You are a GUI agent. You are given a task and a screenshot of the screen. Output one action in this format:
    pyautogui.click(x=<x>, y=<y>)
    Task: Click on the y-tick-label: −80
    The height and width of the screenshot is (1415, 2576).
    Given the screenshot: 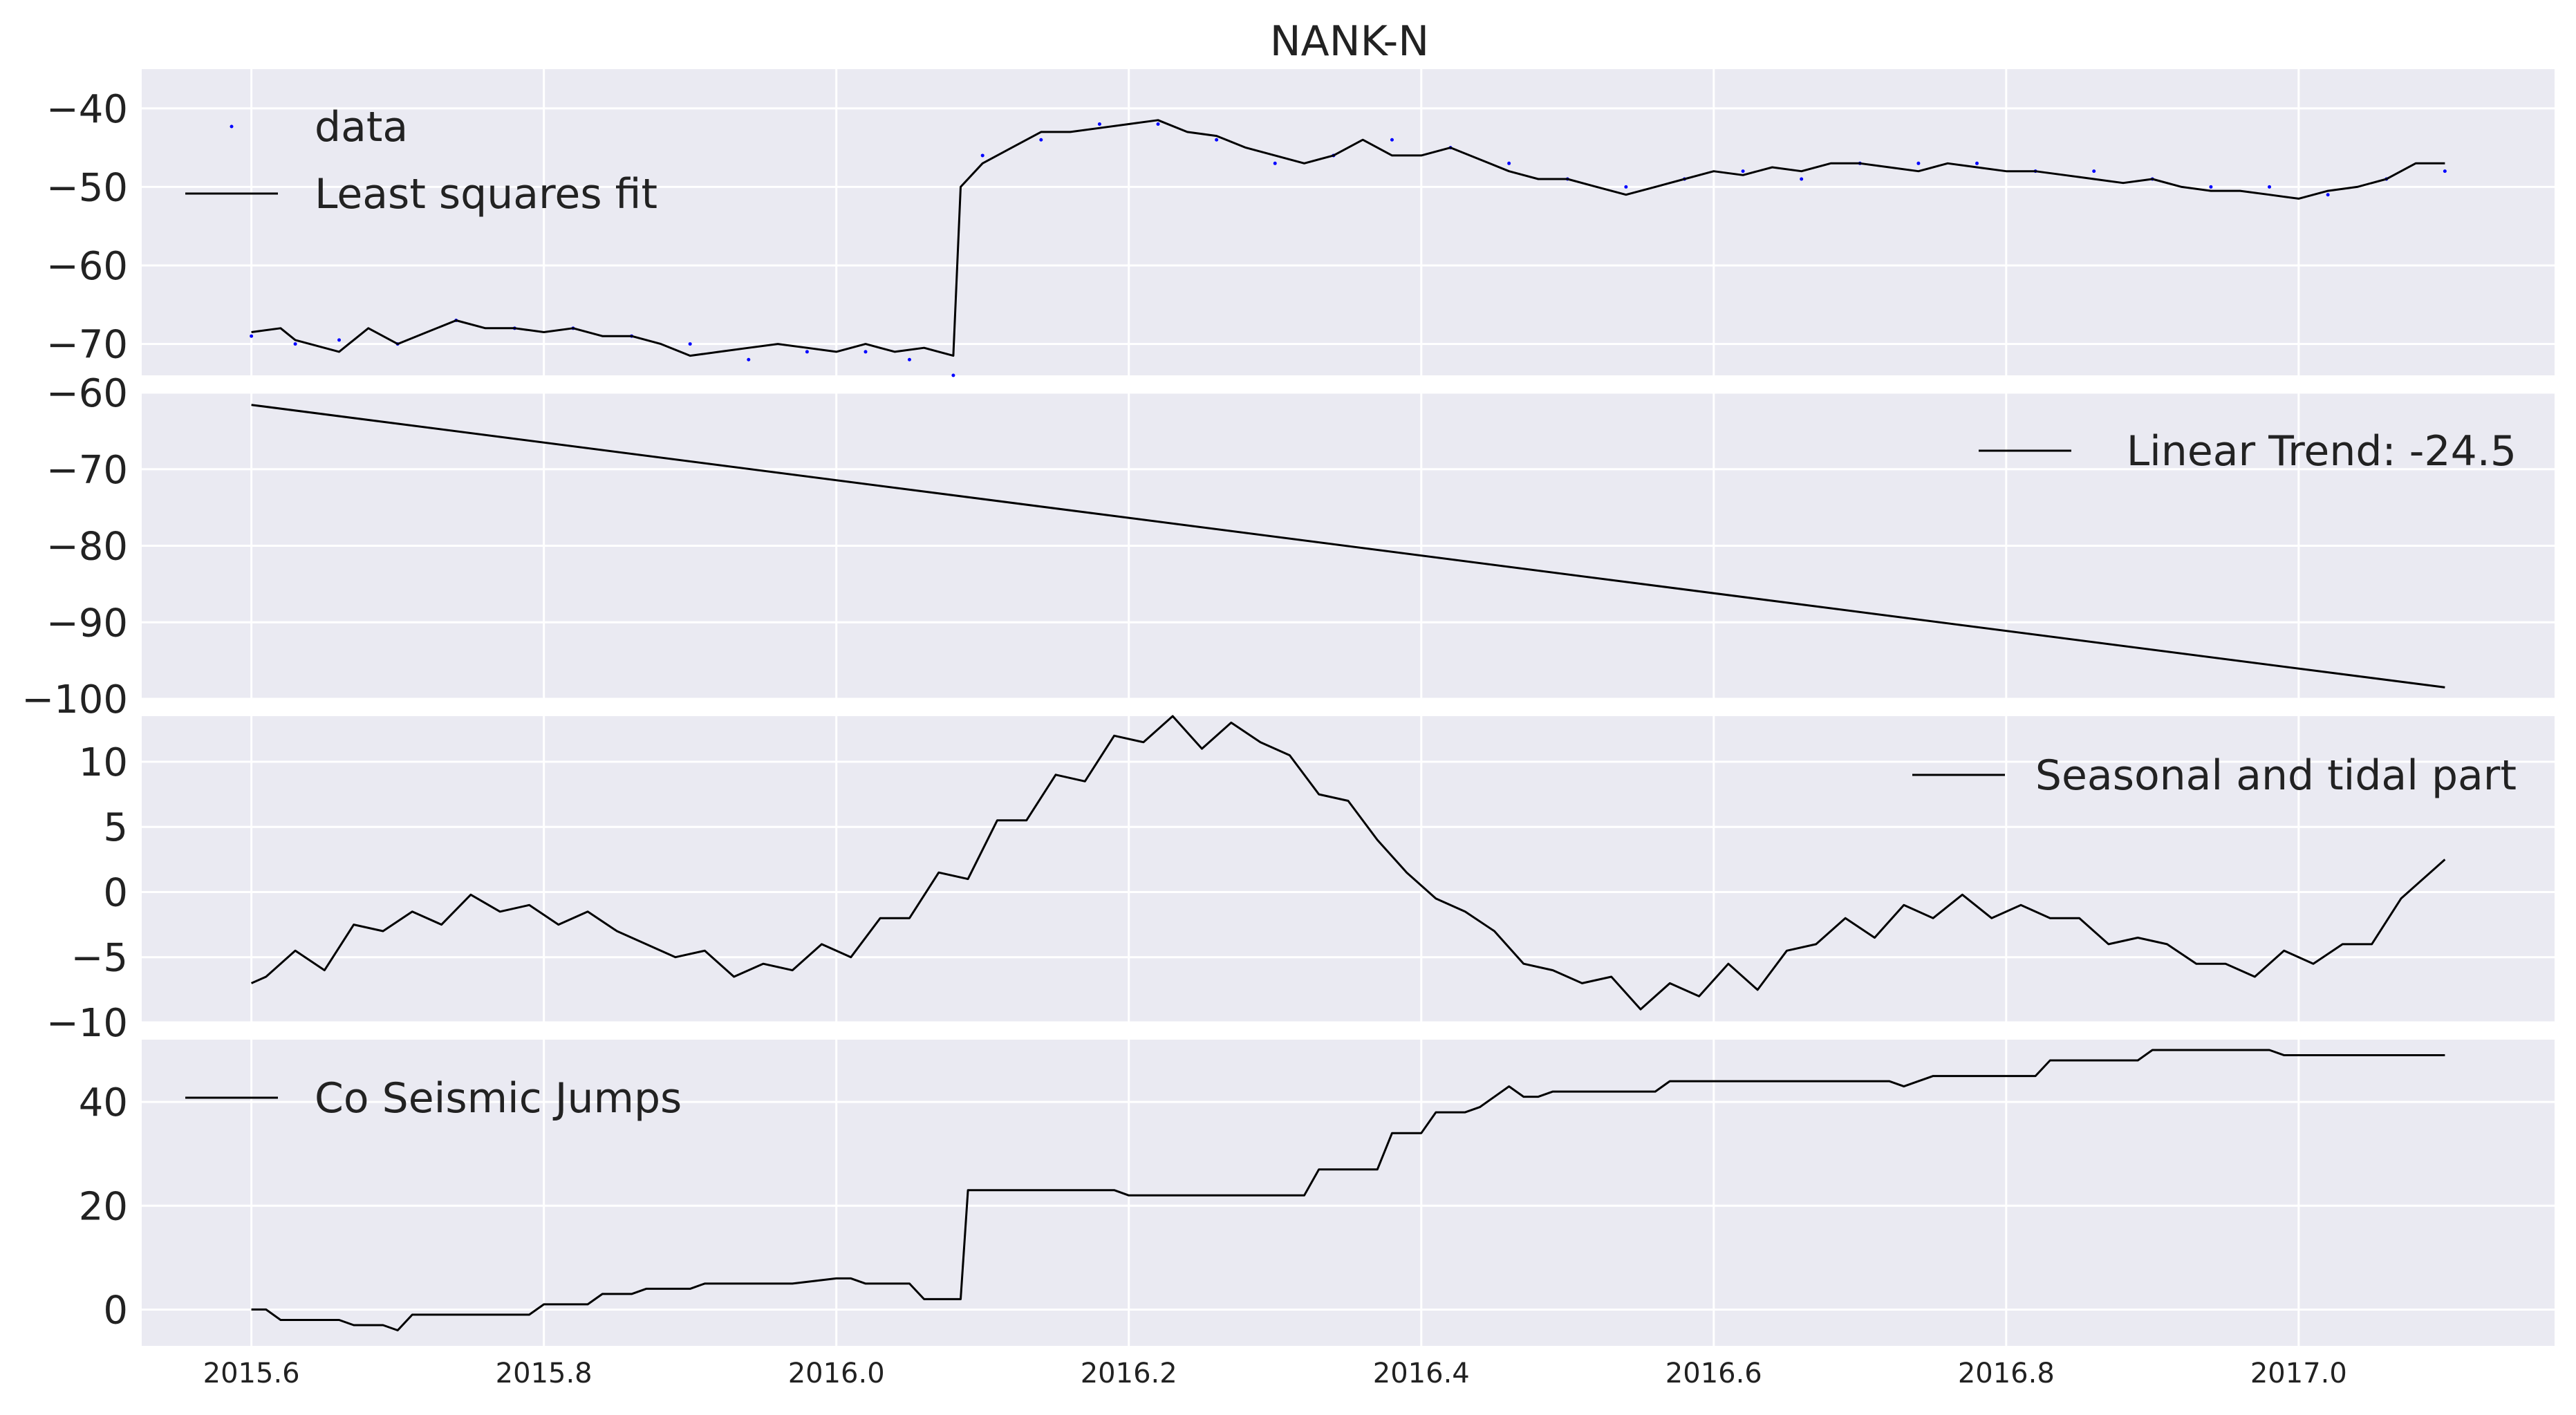 What is the action you would take?
    pyautogui.click(x=87, y=547)
    